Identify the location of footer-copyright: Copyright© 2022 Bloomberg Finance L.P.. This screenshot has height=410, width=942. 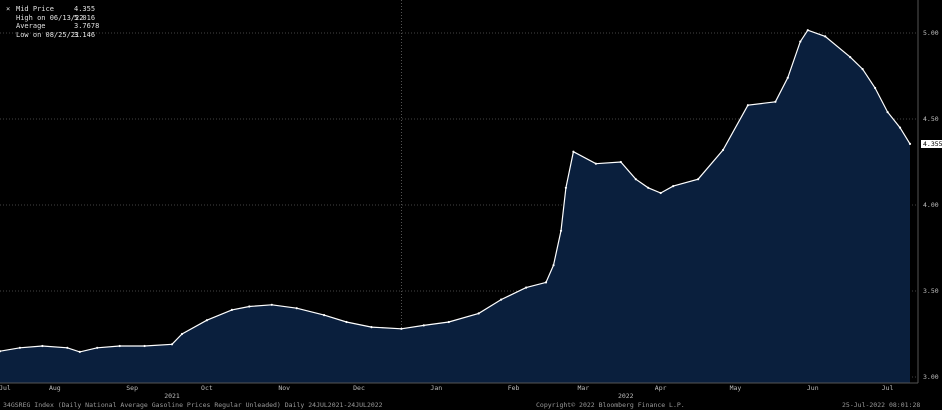
(610, 405).